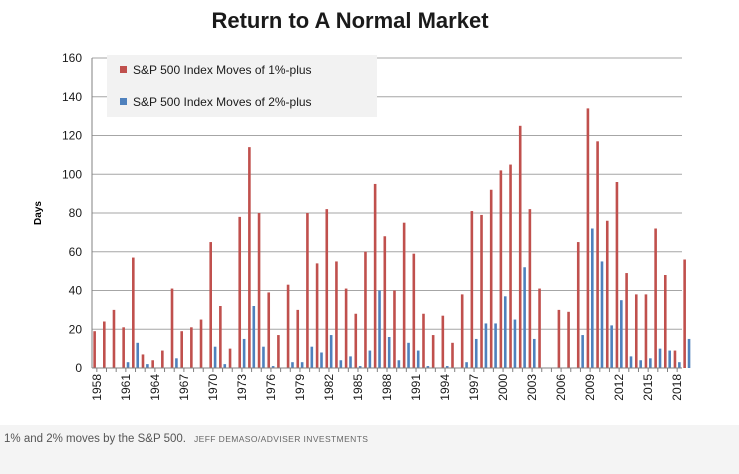 This screenshot has height=474, width=739. What do you see at coordinates (281, 439) in the screenshot?
I see `photo-credit: JEFF DEMASO/ADVISER INVESTMENTS` at bounding box center [281, 439].